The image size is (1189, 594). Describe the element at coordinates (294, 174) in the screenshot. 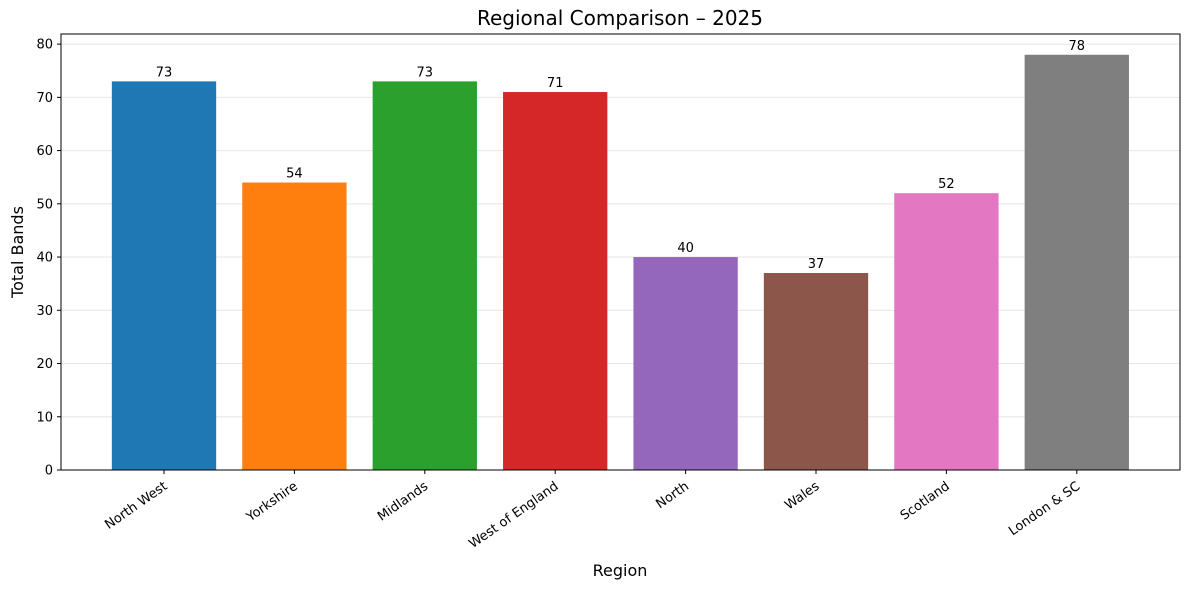

I see `value-label: 54` at that location.